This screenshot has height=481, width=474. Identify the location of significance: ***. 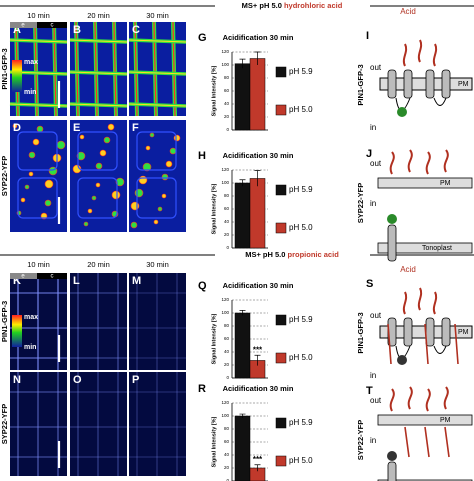
(258, 459).